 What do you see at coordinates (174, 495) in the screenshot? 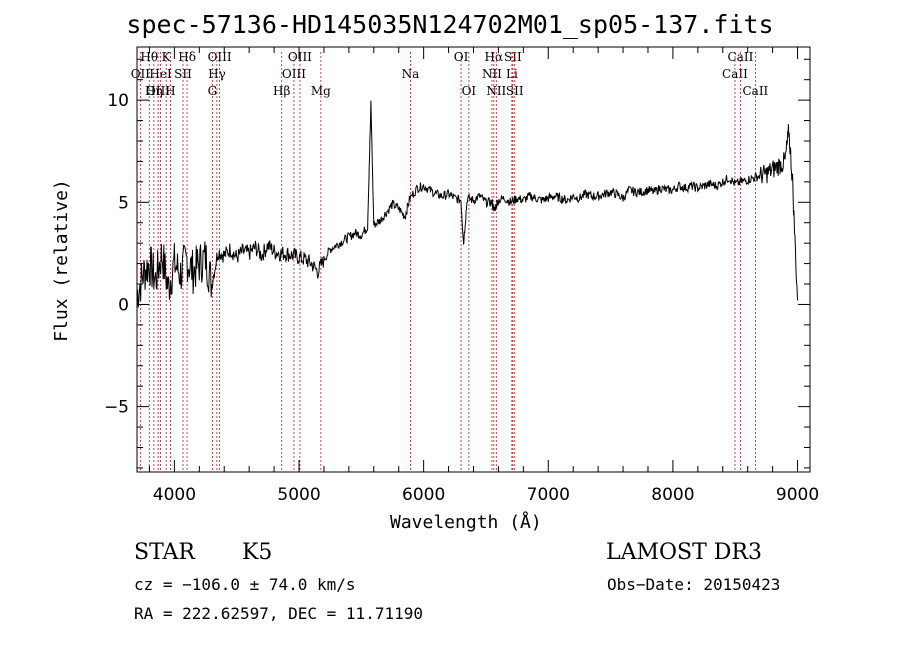
I see `x-tick-label: 4000` at bounding box center [174, 495].